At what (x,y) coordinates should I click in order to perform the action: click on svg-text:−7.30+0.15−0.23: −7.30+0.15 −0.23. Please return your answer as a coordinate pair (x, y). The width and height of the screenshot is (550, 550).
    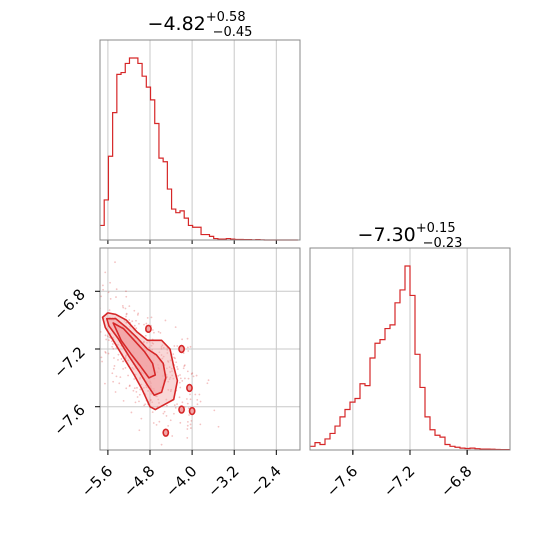
    Looking at the image, I should click on (410, 236).